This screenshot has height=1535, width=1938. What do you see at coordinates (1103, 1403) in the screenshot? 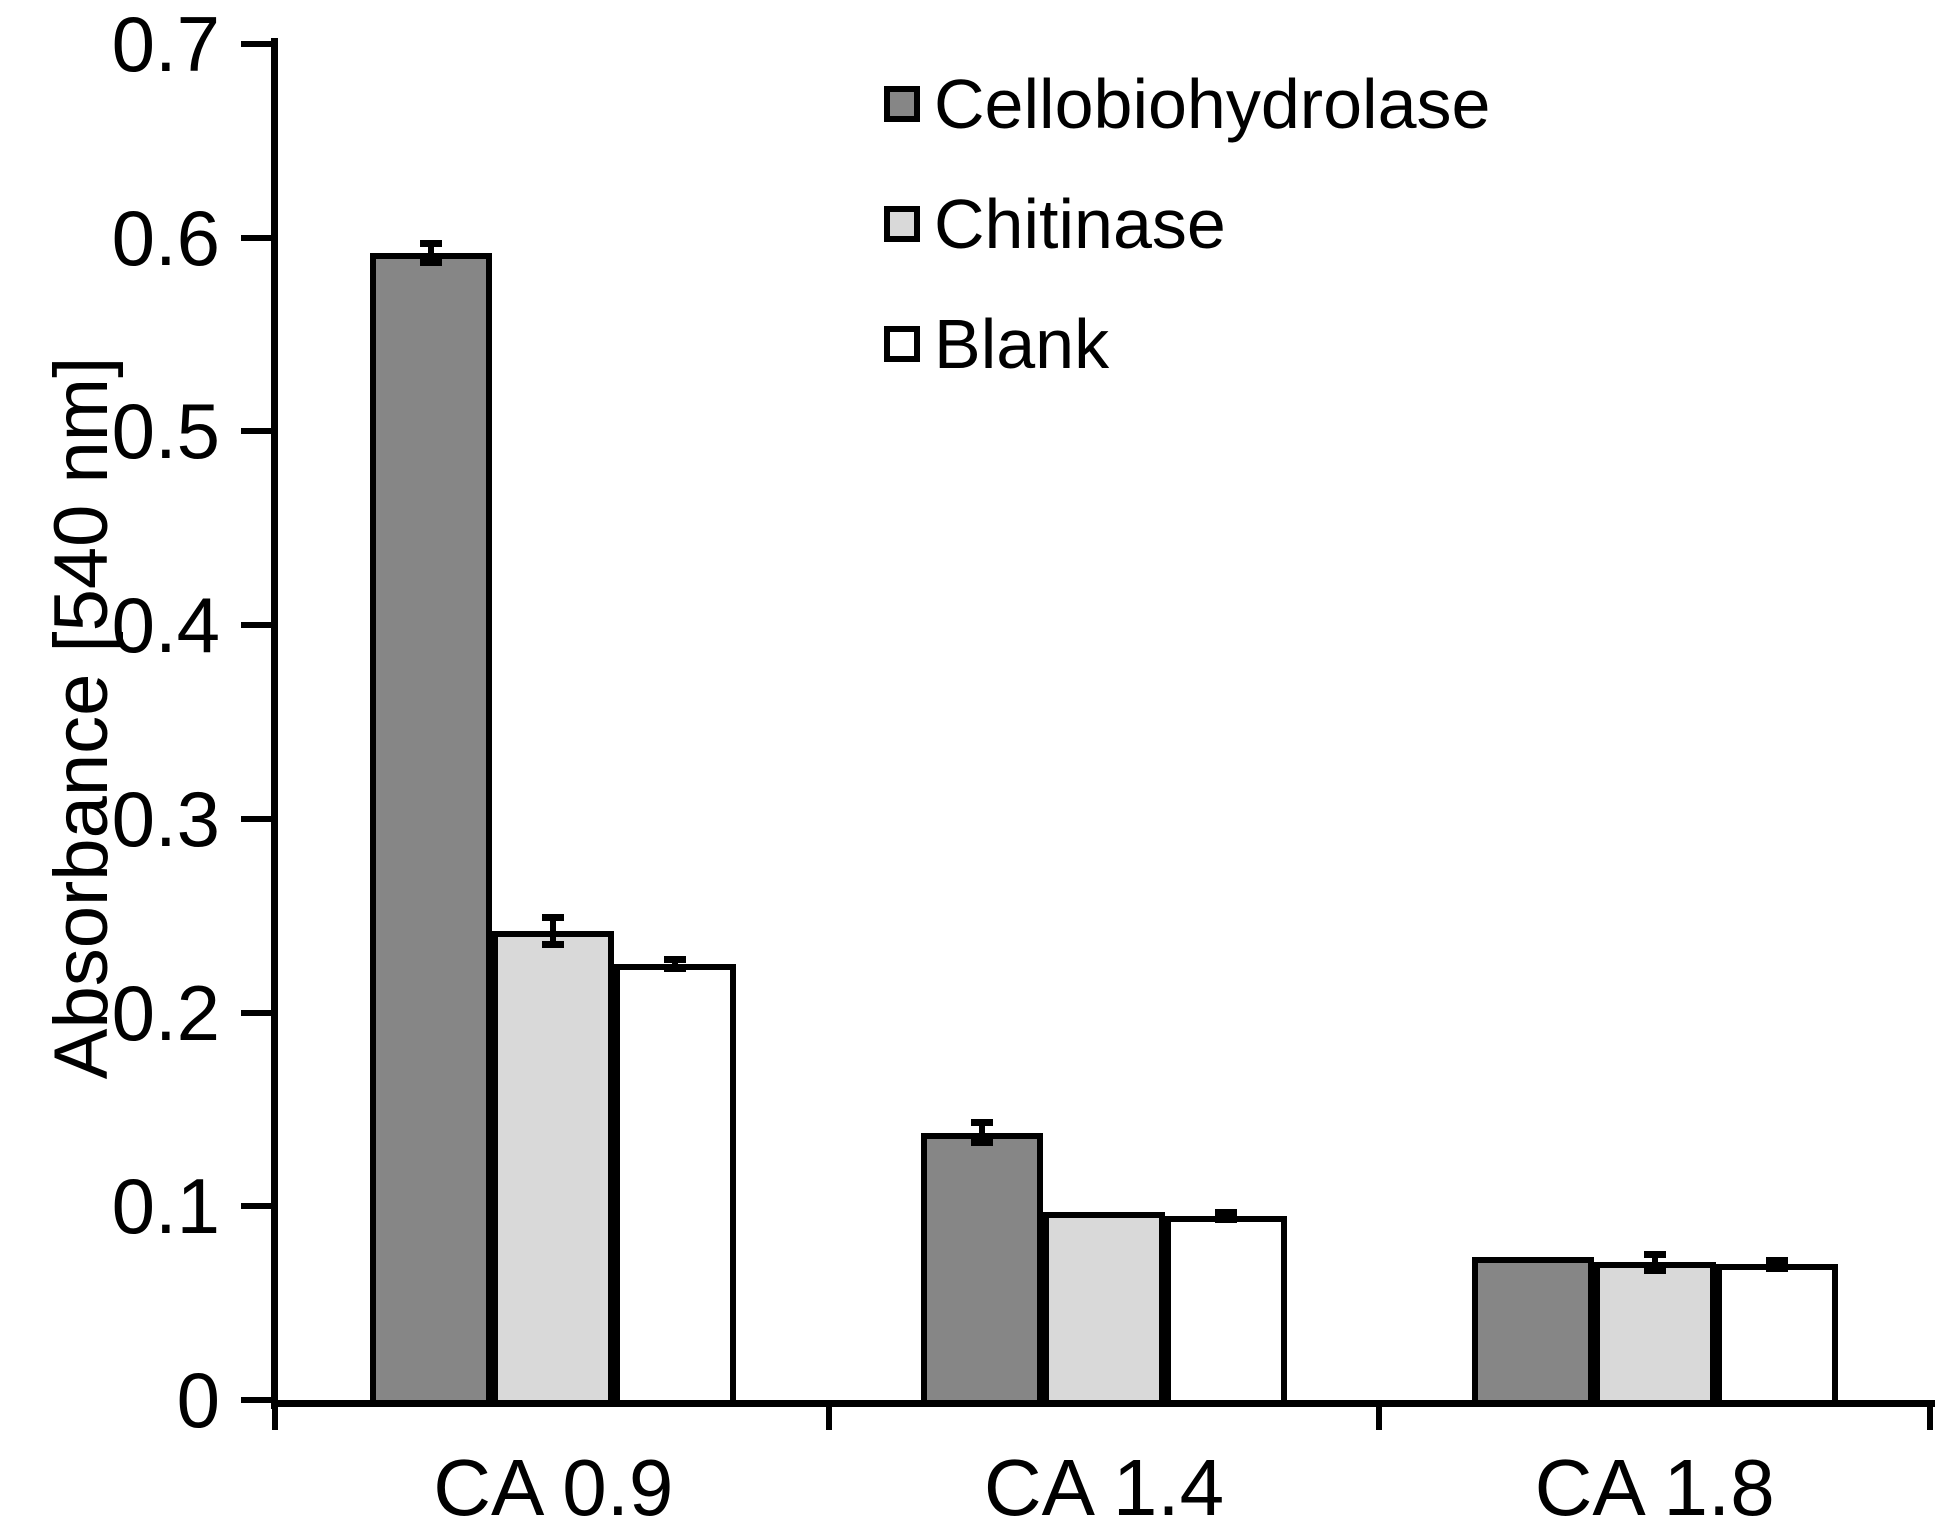
I see `x-axis-line` at bounding box center [1103, 1403].